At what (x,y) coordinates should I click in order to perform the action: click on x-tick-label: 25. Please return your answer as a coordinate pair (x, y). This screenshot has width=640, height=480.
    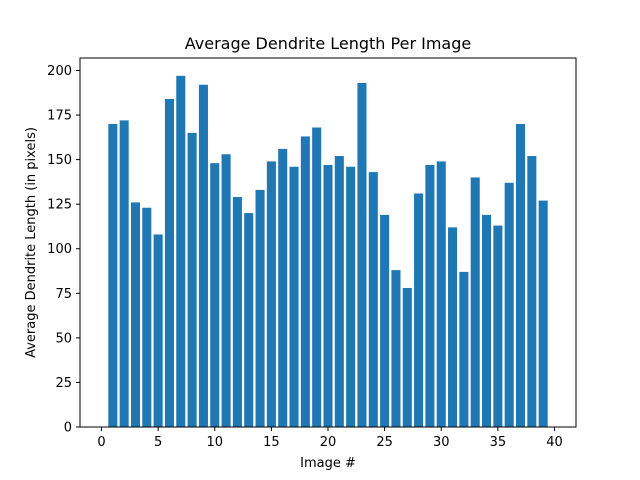
    Looking at the image, I should click on (384, 442).